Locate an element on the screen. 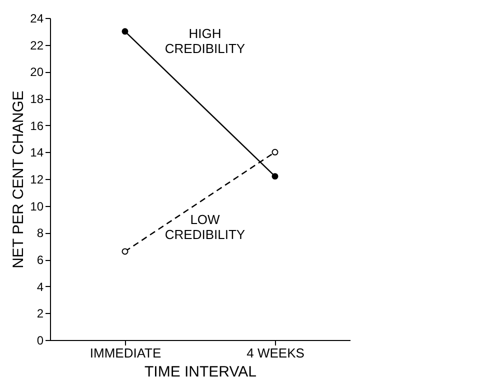 Image resolution: width=488 pixels, height=391 pixels. y-tick-label: 14 is located at coordinates (37, 153).